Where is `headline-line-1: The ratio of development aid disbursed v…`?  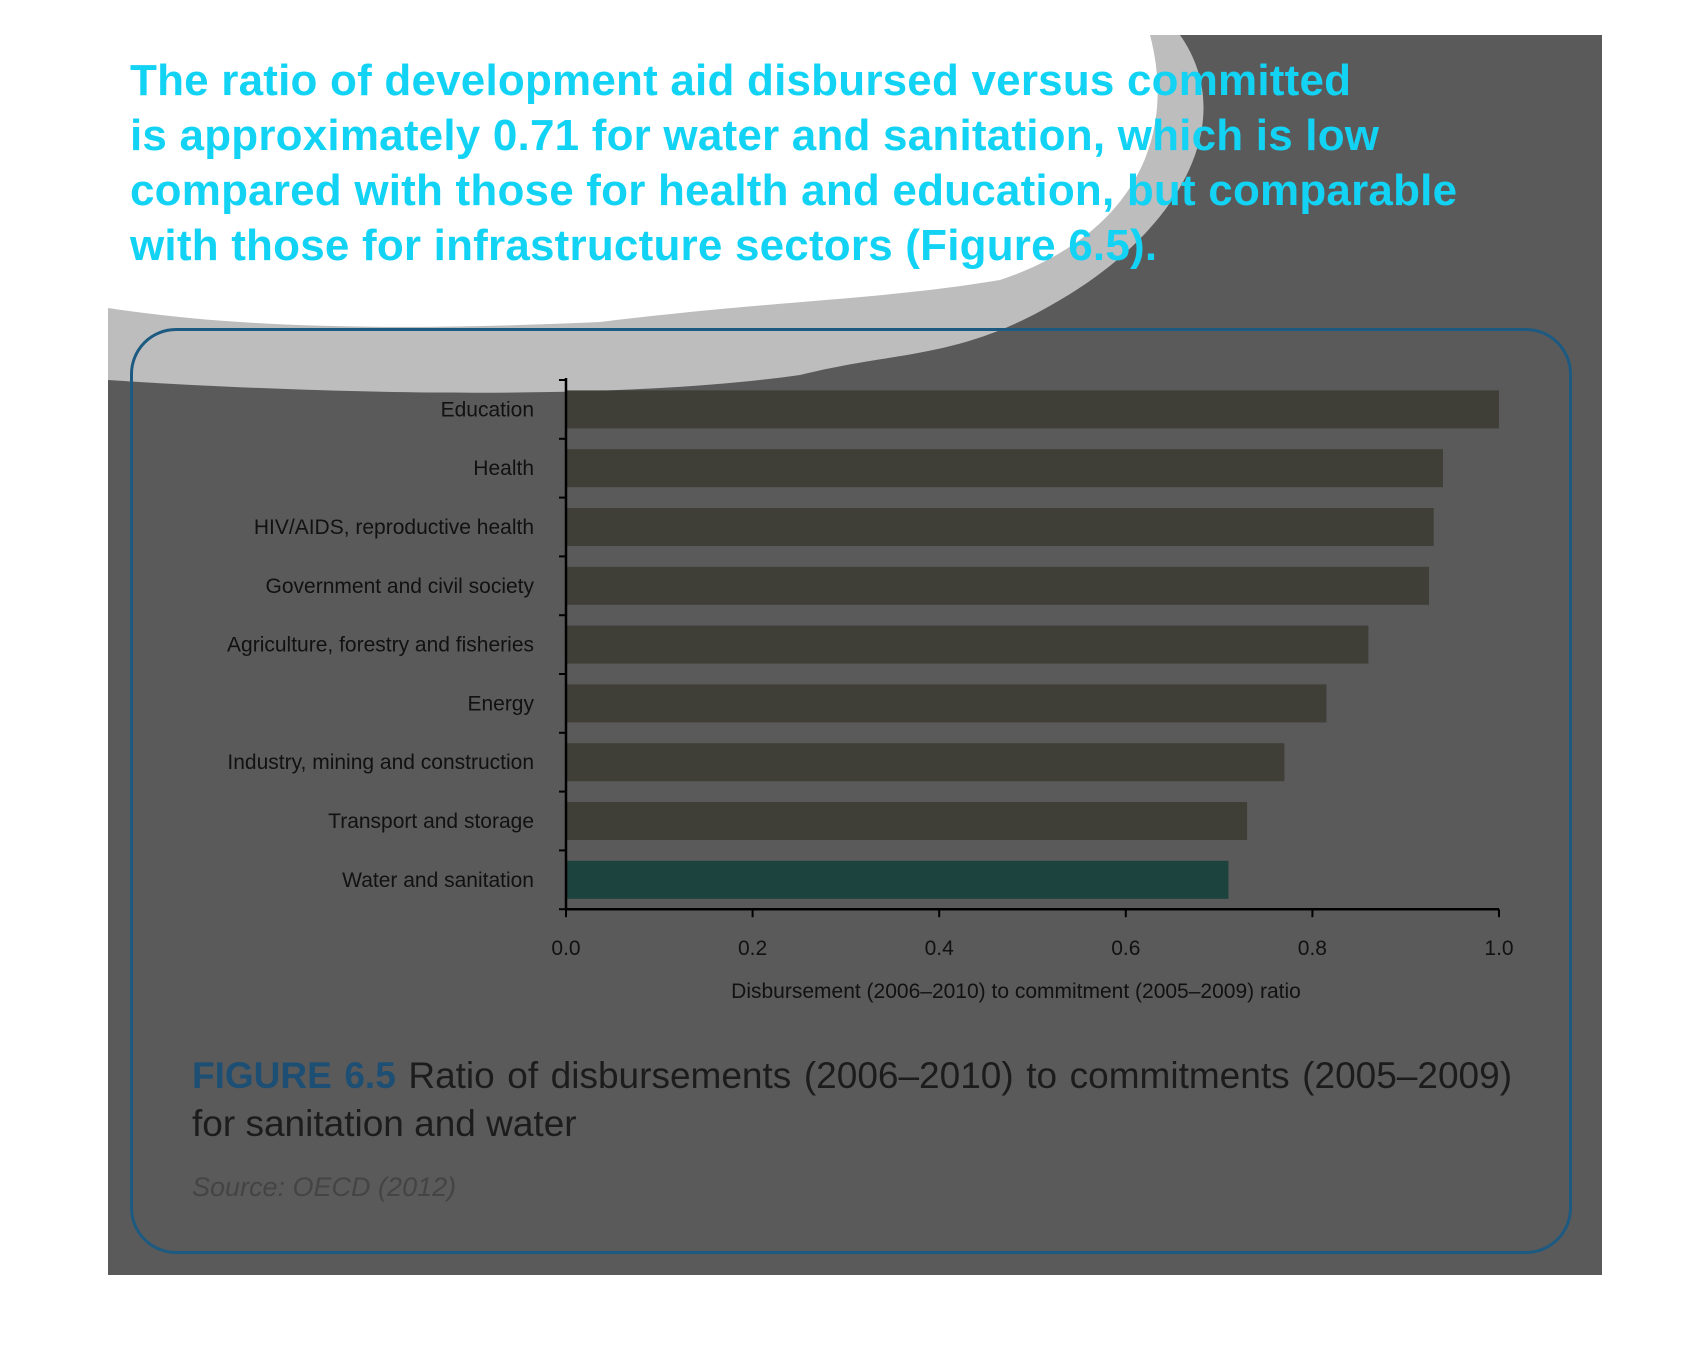 headline-line-1: The ratio of development aid disbursed v… is located at coordinates (741, 80).